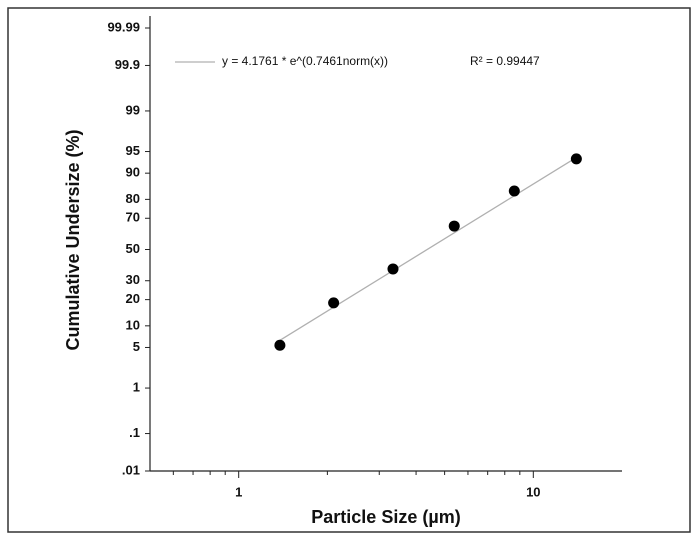  I want to click on y-tick-label: 5, so click(136, 346).